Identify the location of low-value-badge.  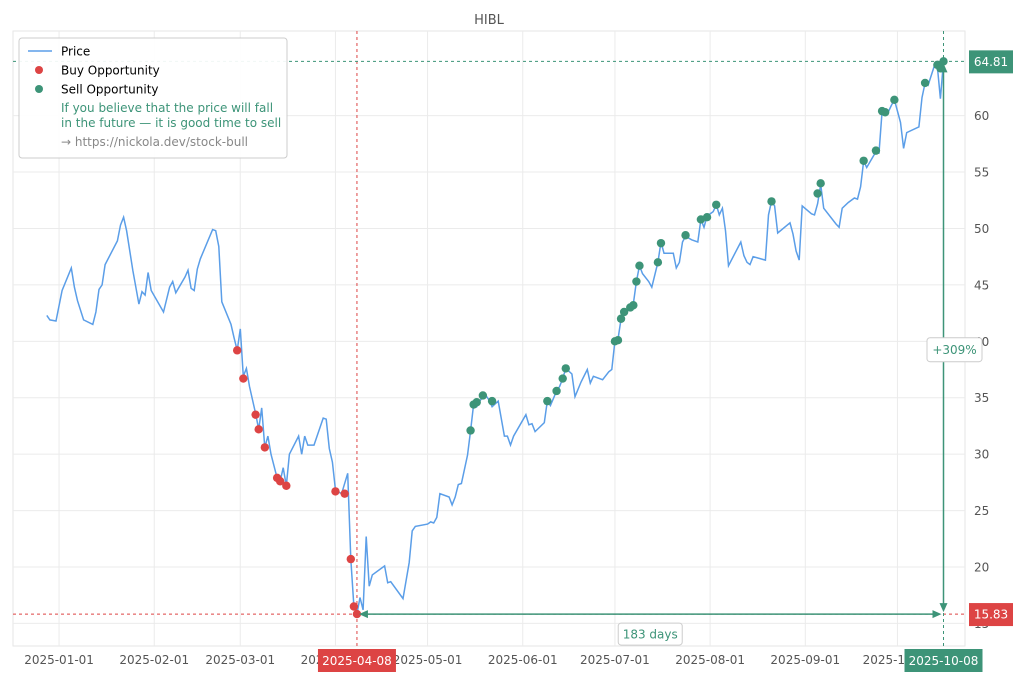
(991, 615).